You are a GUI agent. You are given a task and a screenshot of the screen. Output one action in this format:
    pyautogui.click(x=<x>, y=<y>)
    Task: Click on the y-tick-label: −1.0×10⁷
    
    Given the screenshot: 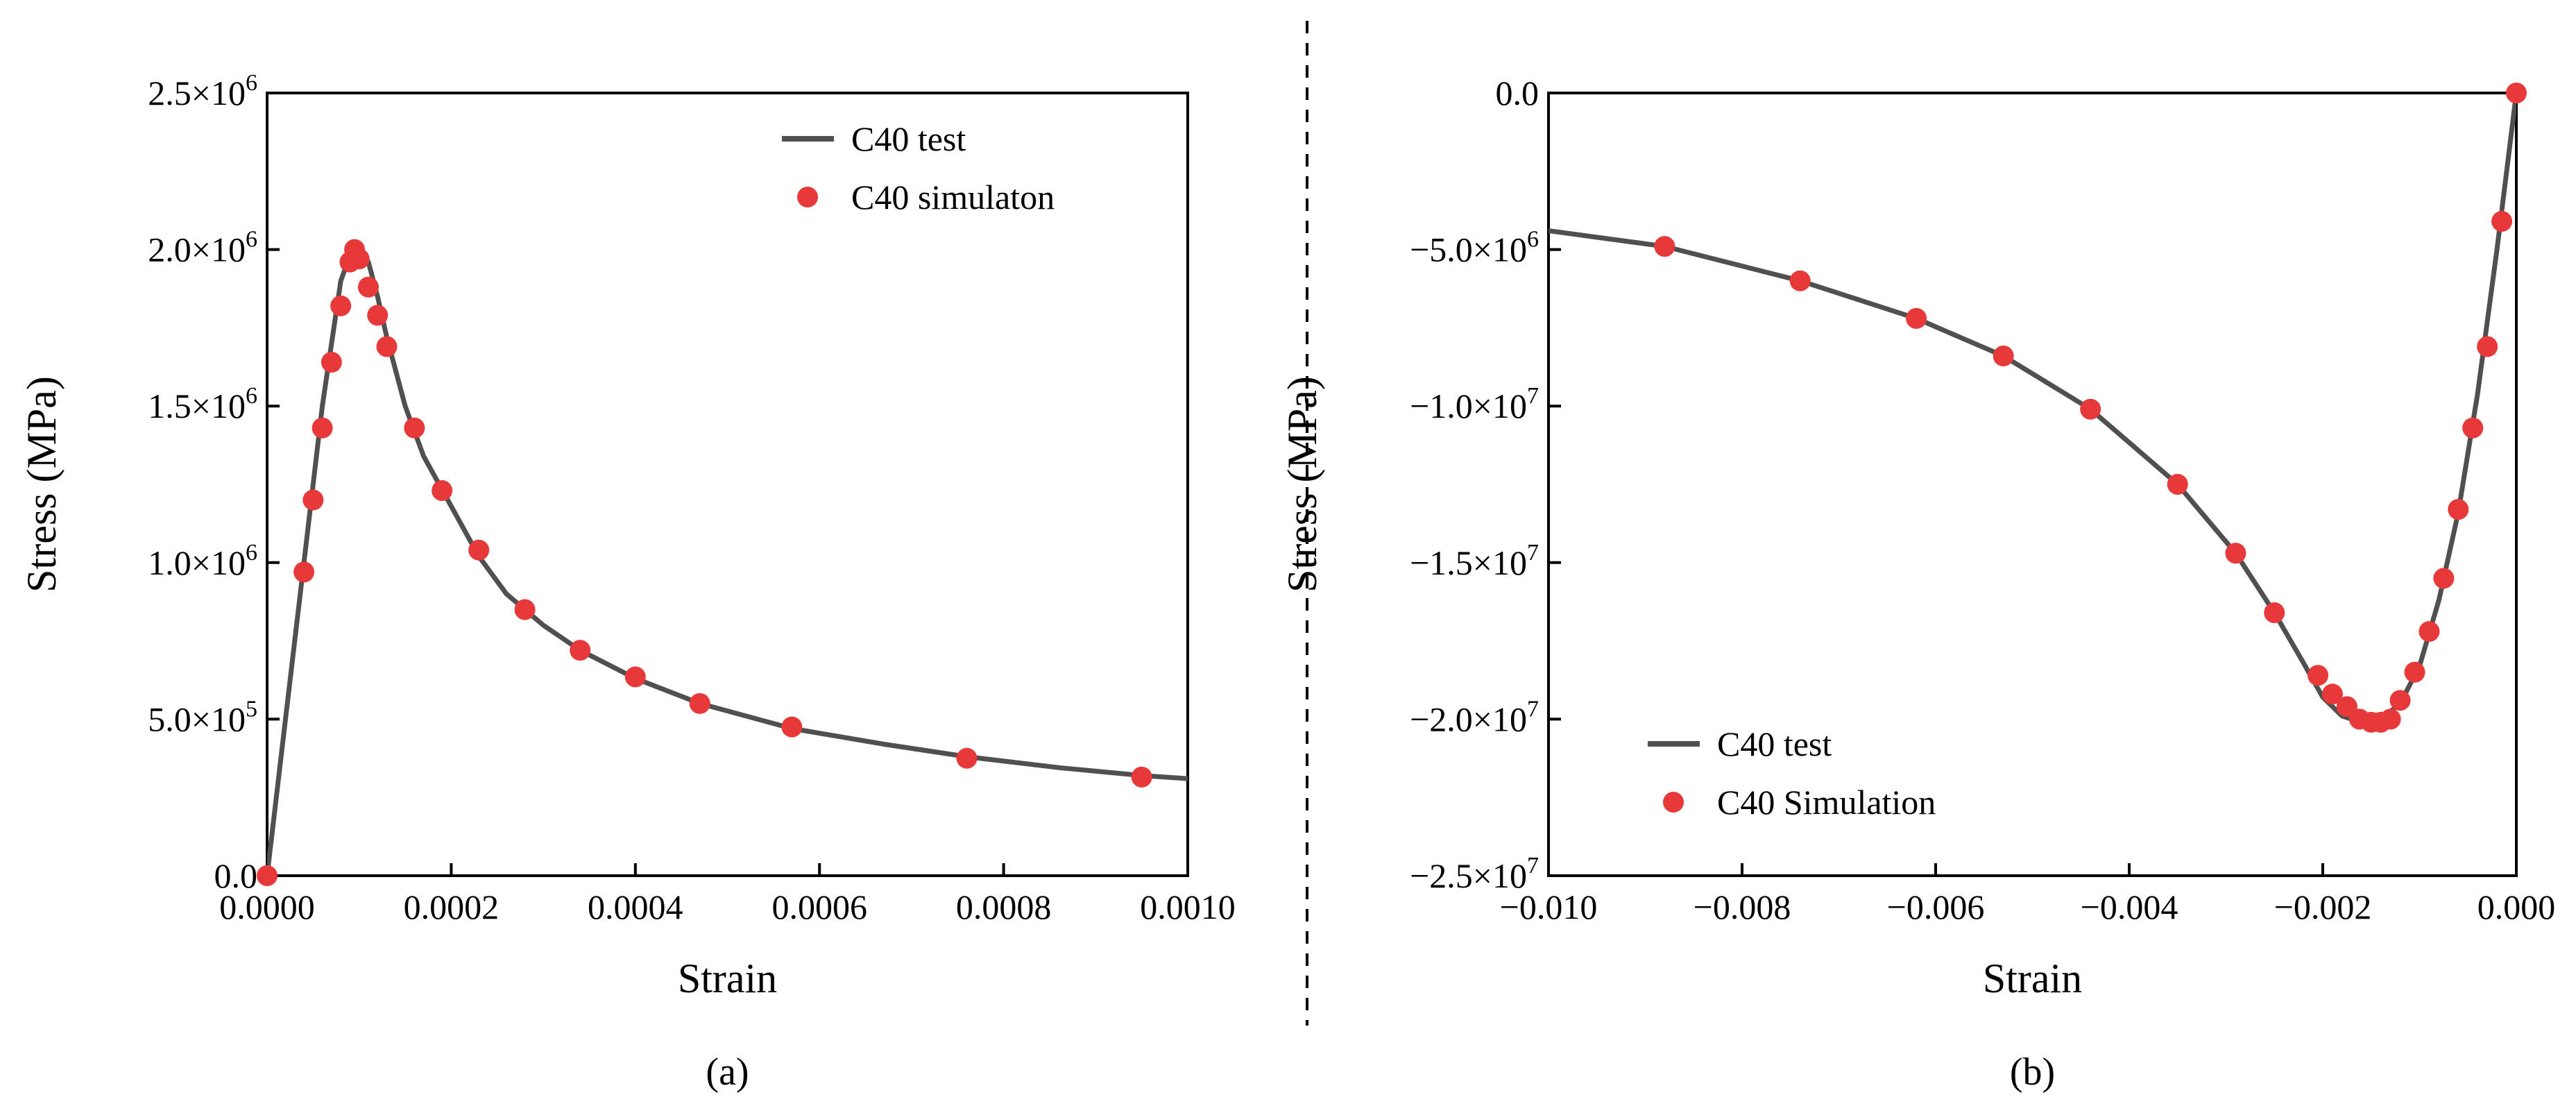 What is the action you would take?
    pyautogui.click(x=1474, y=404)
    